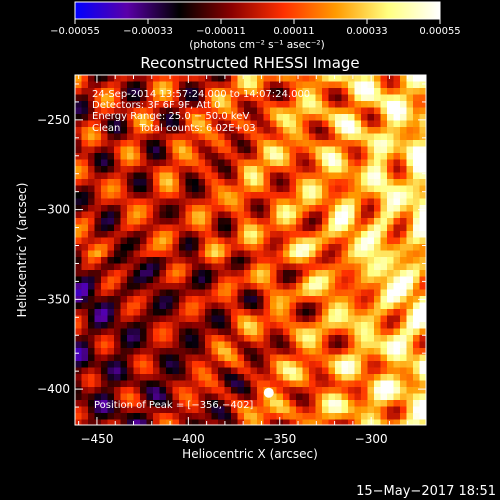  What do you see at coordinates (53, 210) in the screenshot?
I see `y-tick-label: −300` at bounding box center [53, 210].